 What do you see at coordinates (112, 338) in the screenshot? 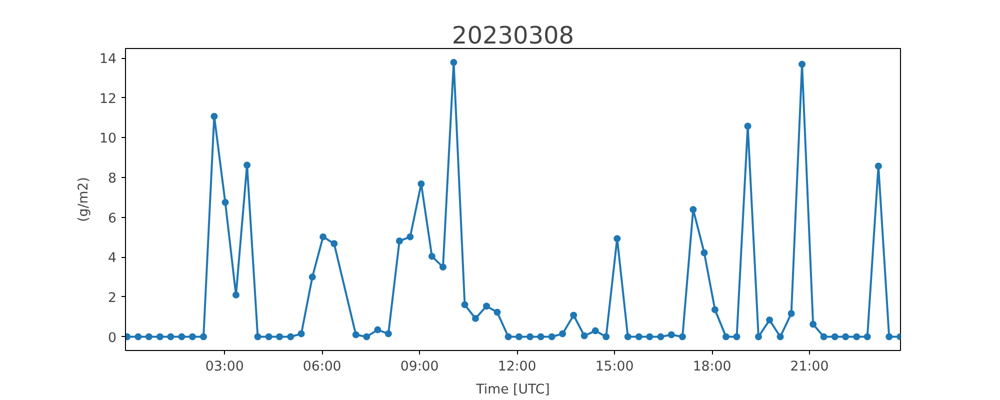
I see `y-tick-label: 0` at bounding box center [112, 338].